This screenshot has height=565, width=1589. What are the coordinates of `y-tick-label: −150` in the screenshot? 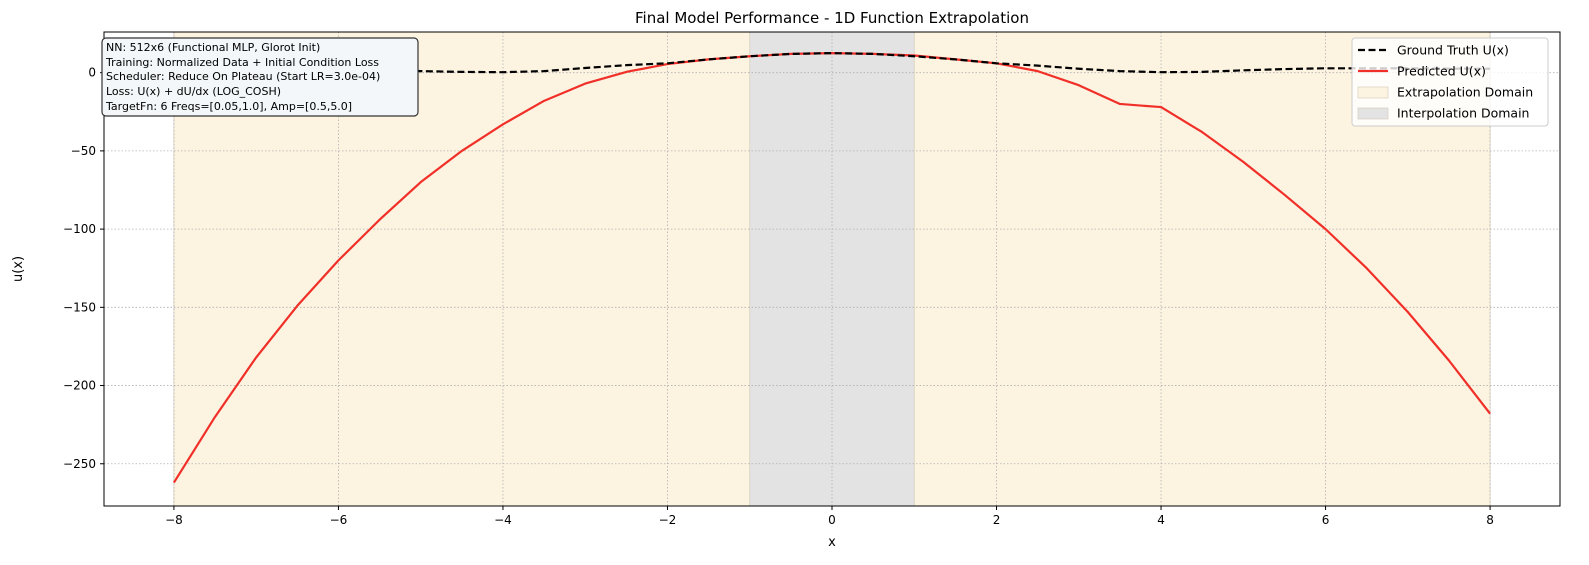 It's located at (79, 307).